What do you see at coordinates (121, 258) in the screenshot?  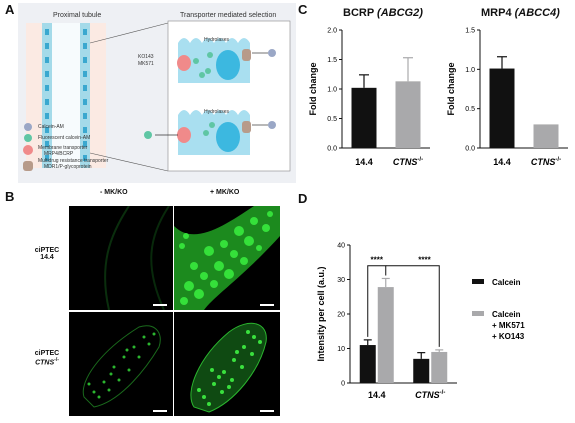 I see `micrograph-wt-untreated` at bounding box center [121, 258].